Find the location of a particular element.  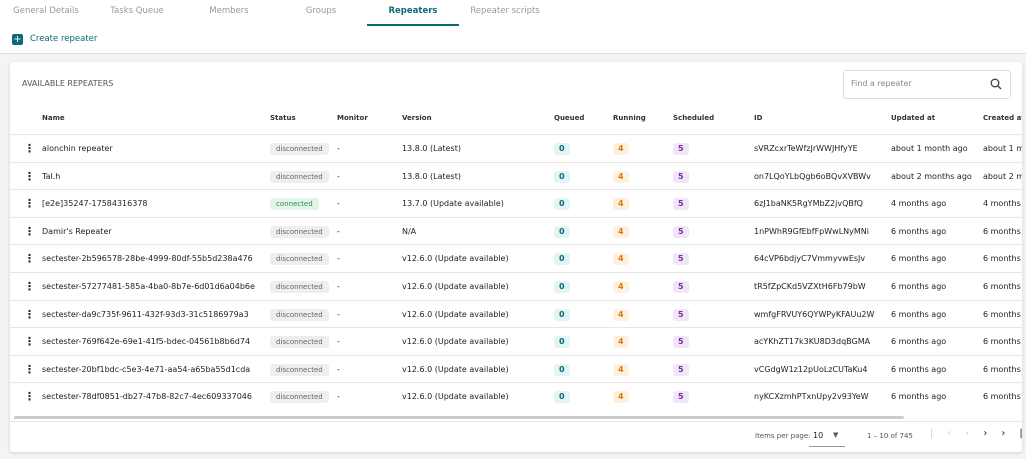

status-badge: connected is located at coordinates (294, 204).